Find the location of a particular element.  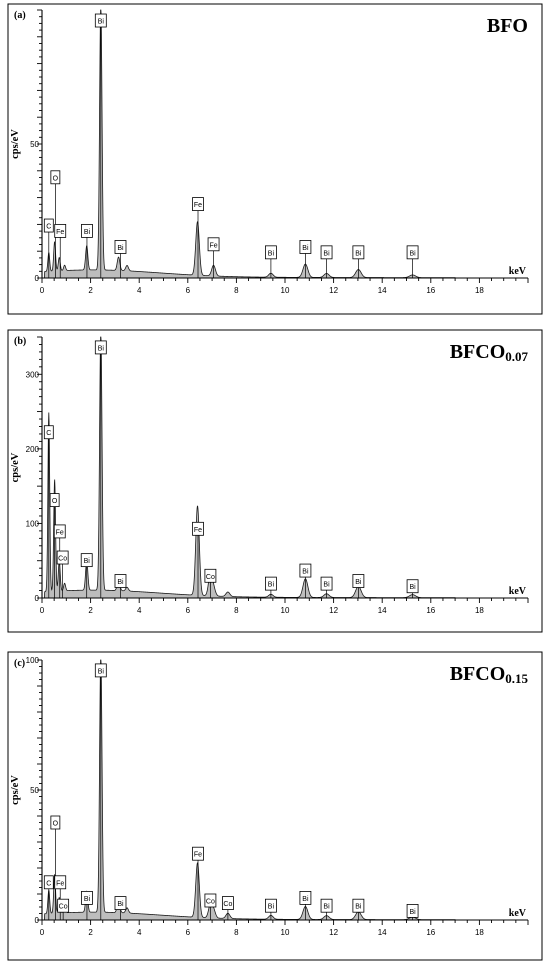

x-tick-label: 14 is located at coordinates (382, 932).